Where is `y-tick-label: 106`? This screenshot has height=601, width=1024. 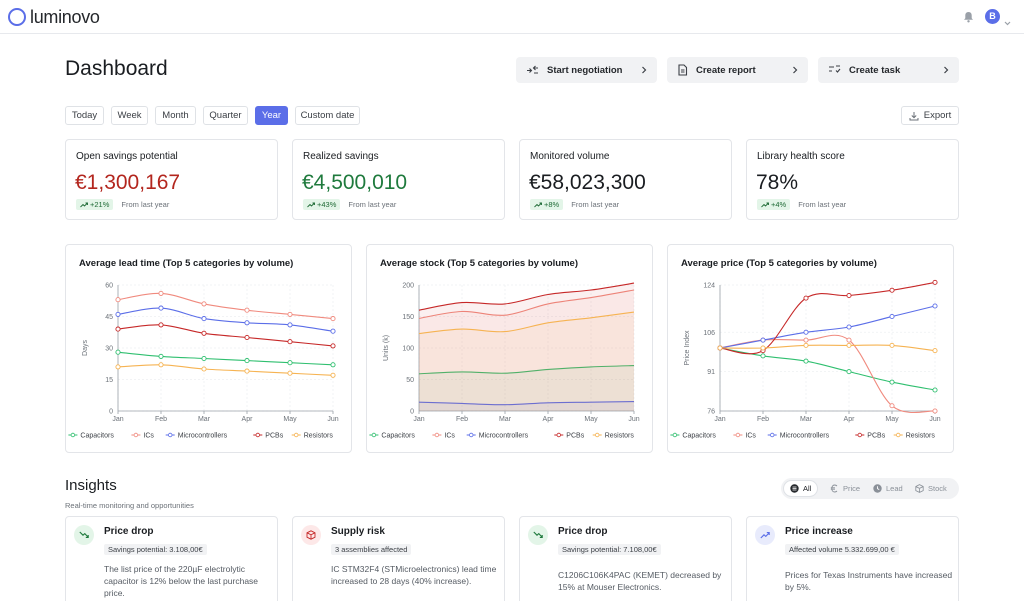 y-tick-label: 106 is located at coordinates (709, 333).